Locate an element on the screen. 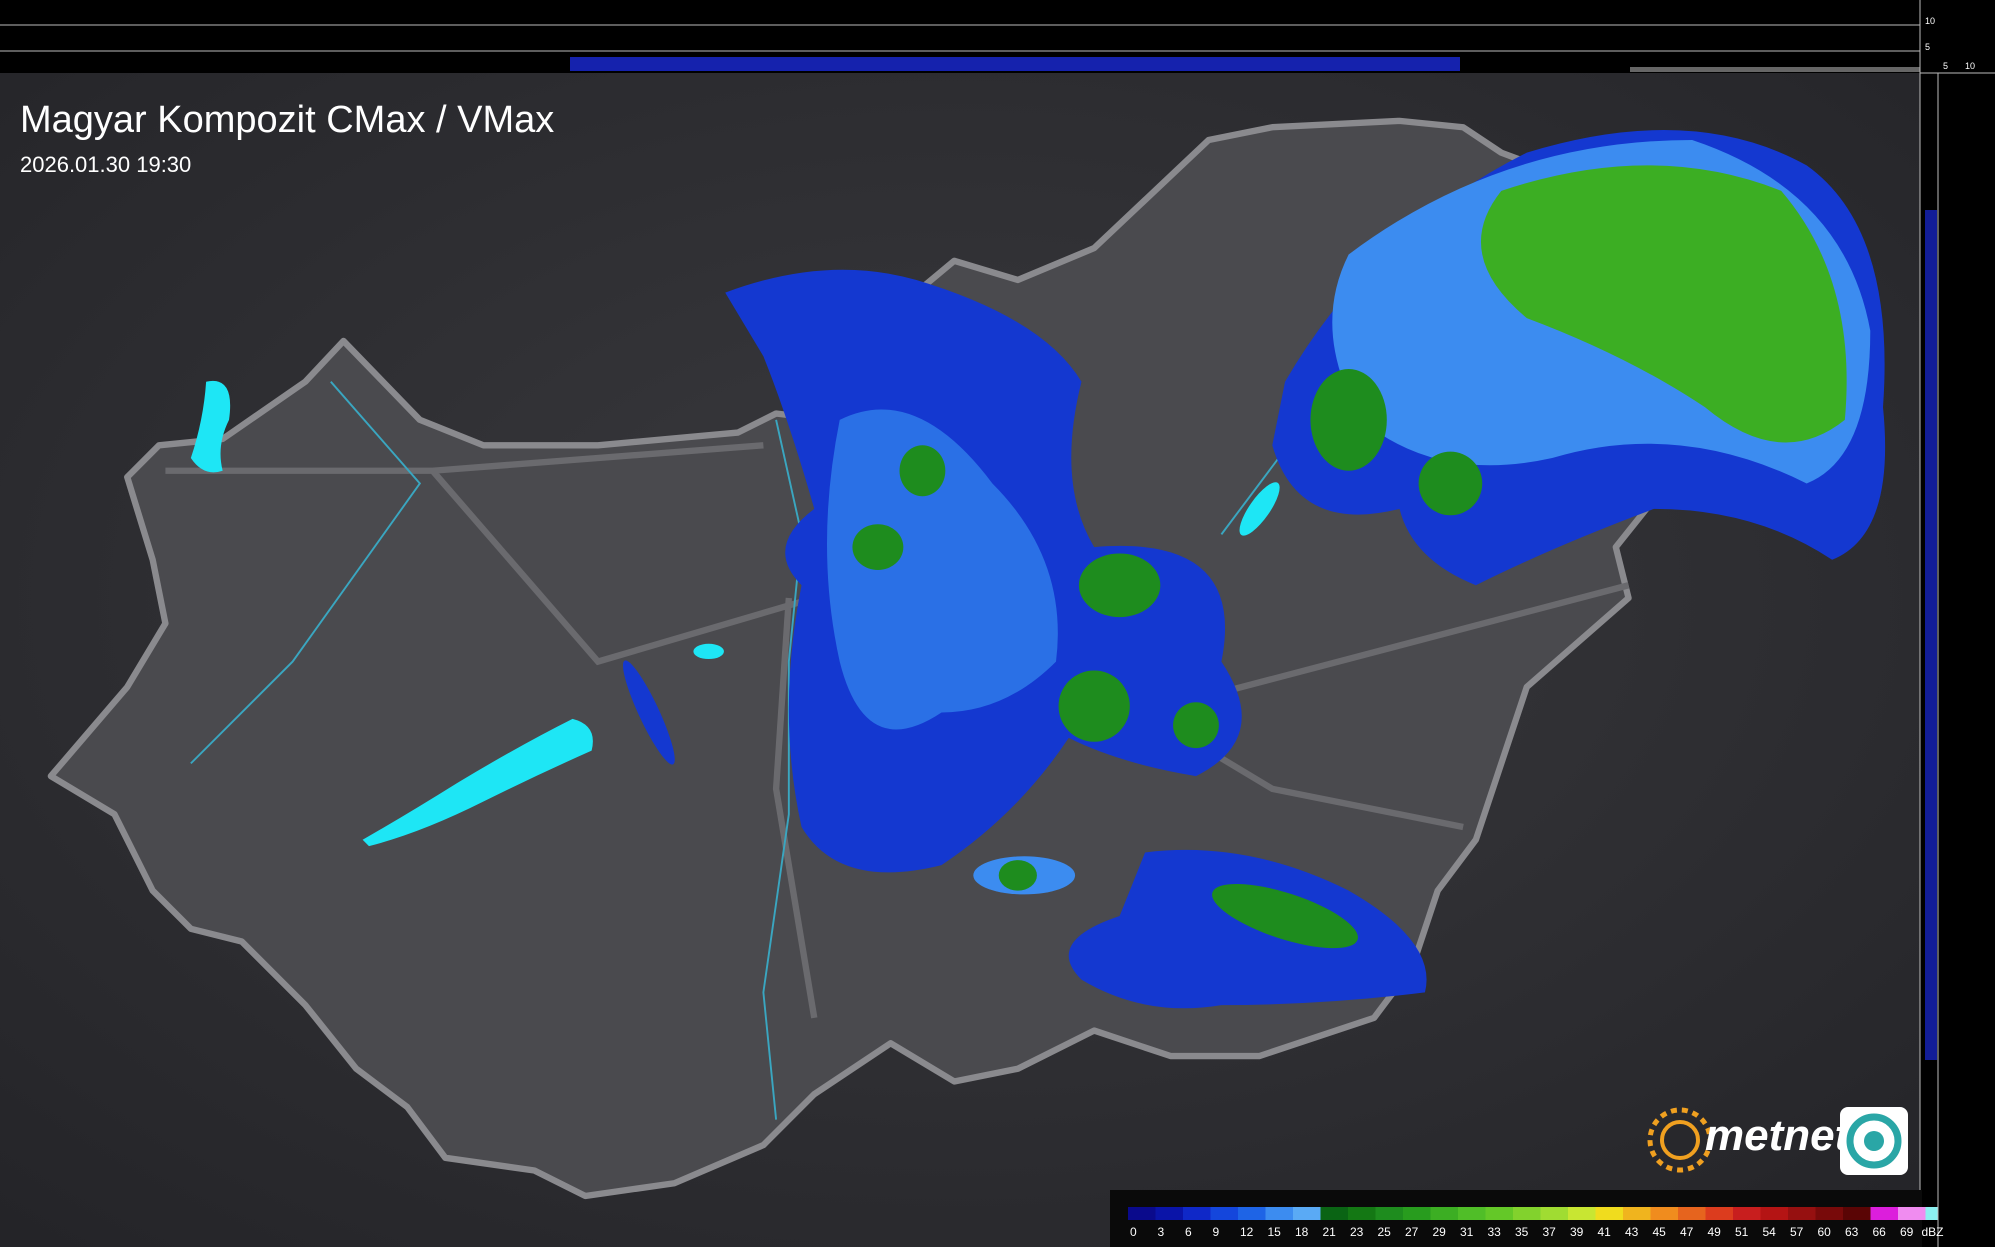 The image size is (1995, 1247). legend-label: 51 is located at coordinates (1742, 1232).